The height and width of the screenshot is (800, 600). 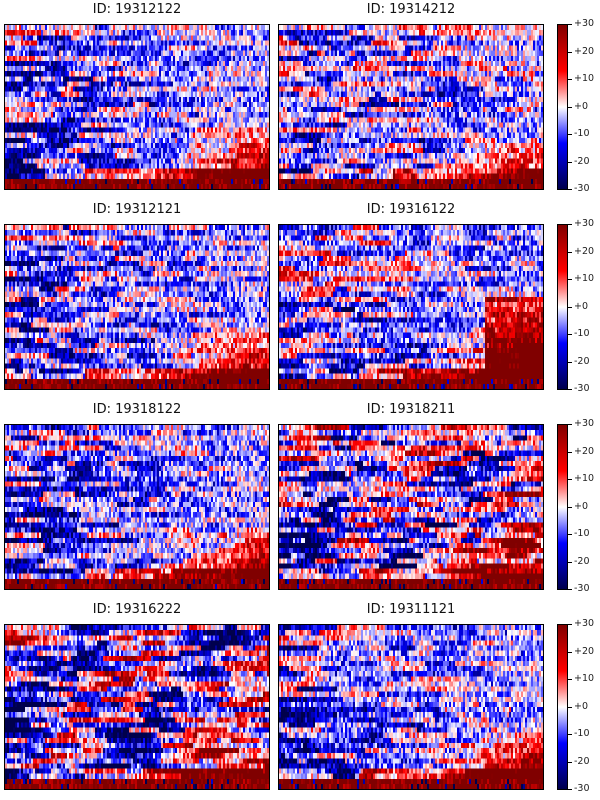 What do you see at coordinates (411, 209) in the screenshot?
I see `panel-title: ID: 19316122` at bounding box center [411, 209].